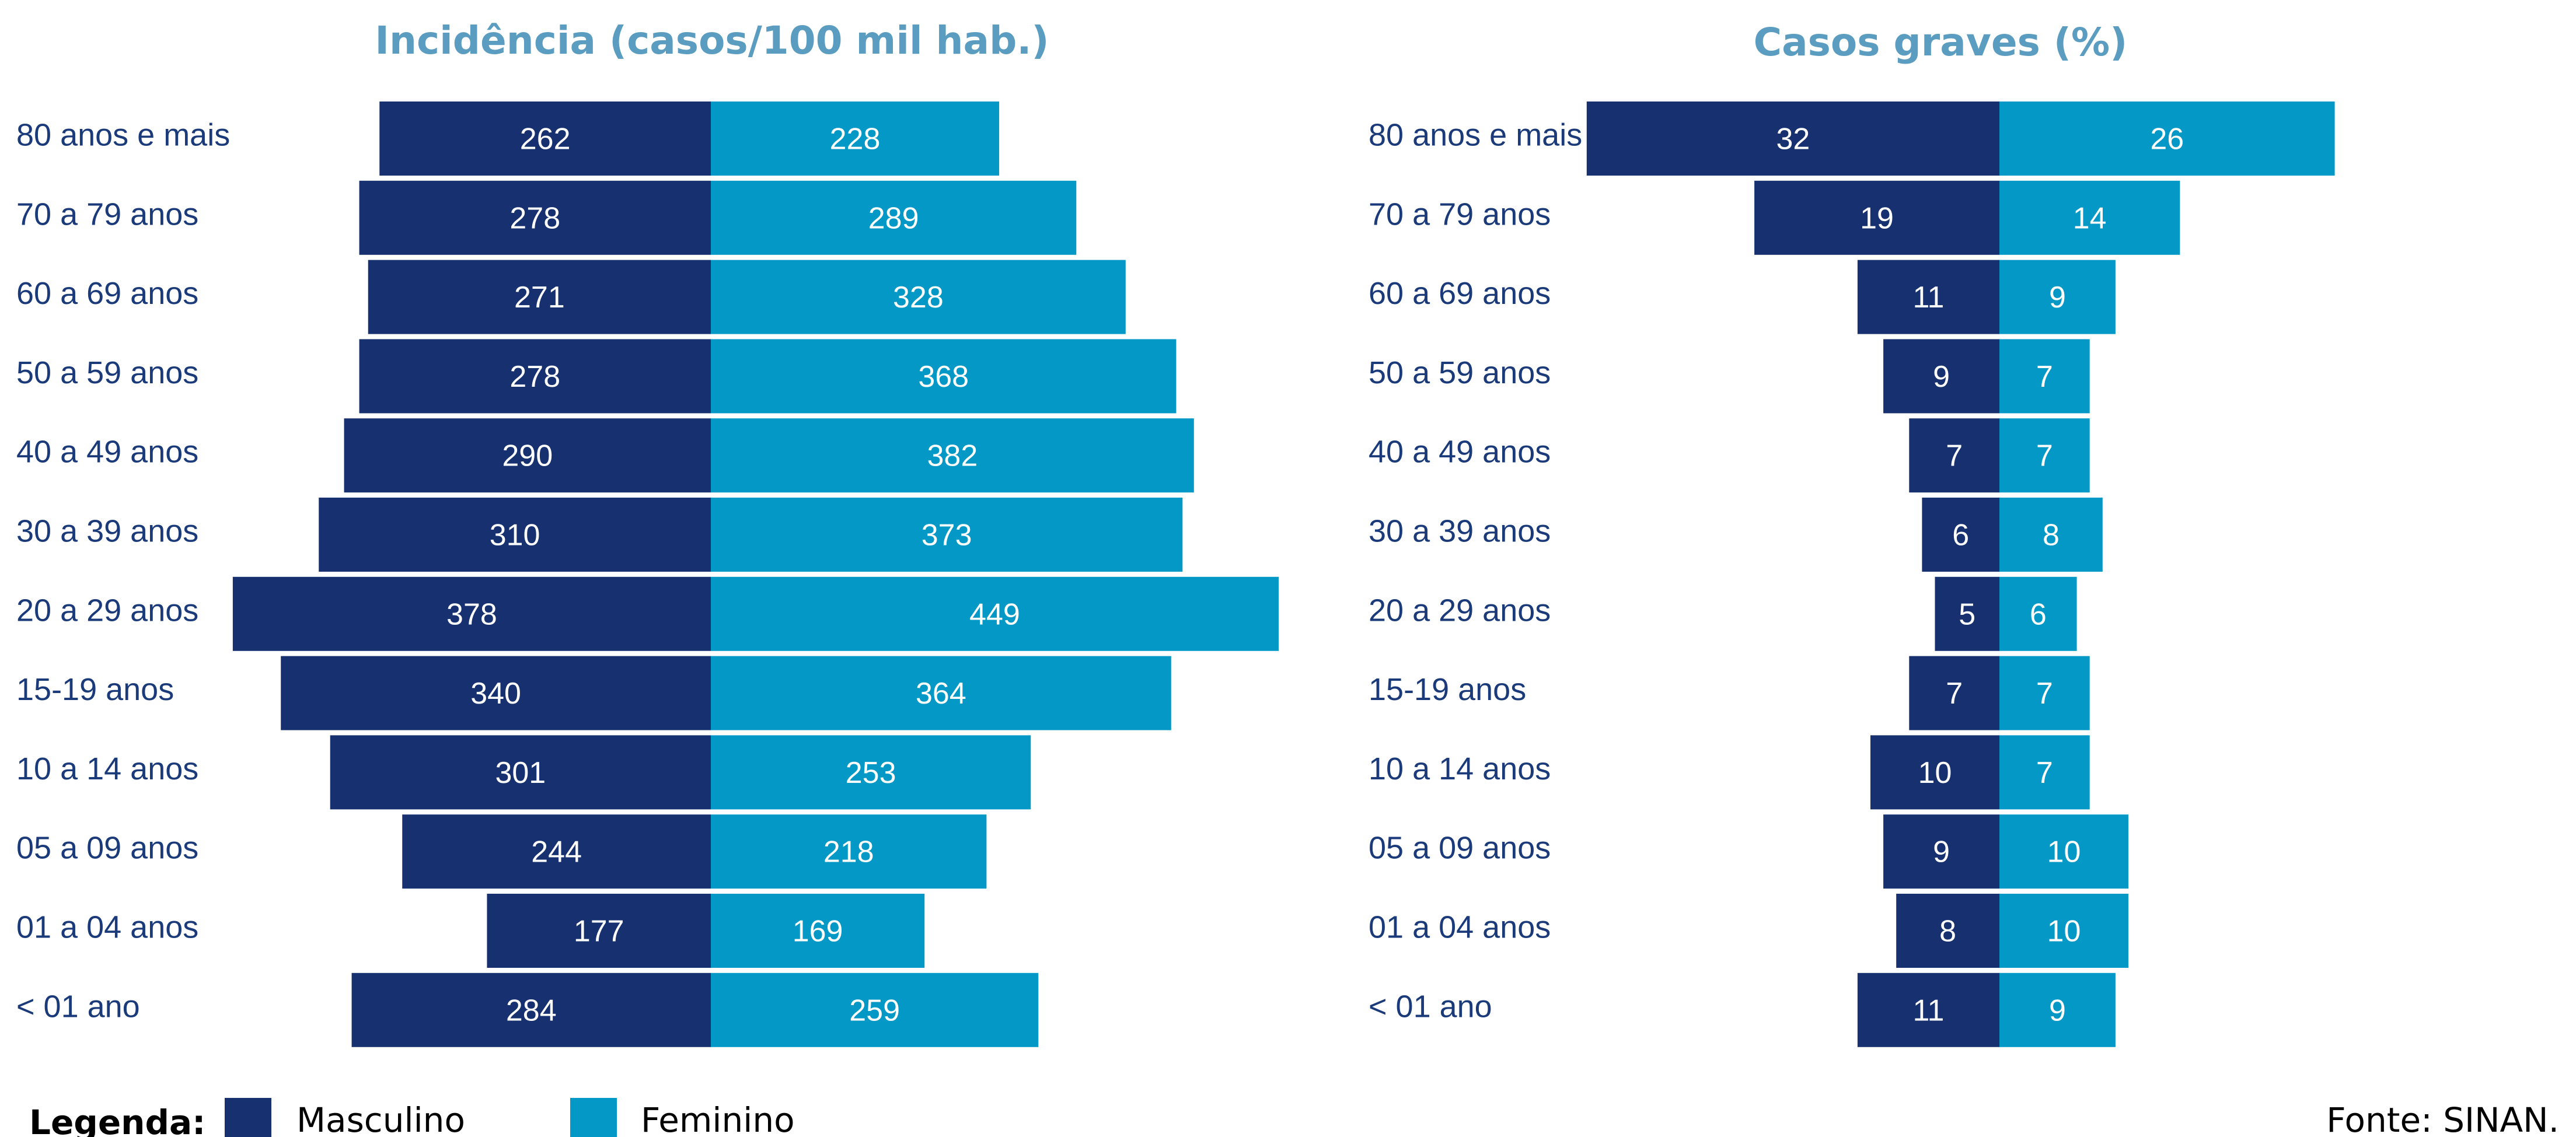  I want to click on incidence-category-label: 80 anos e mais, so click(123, 135).